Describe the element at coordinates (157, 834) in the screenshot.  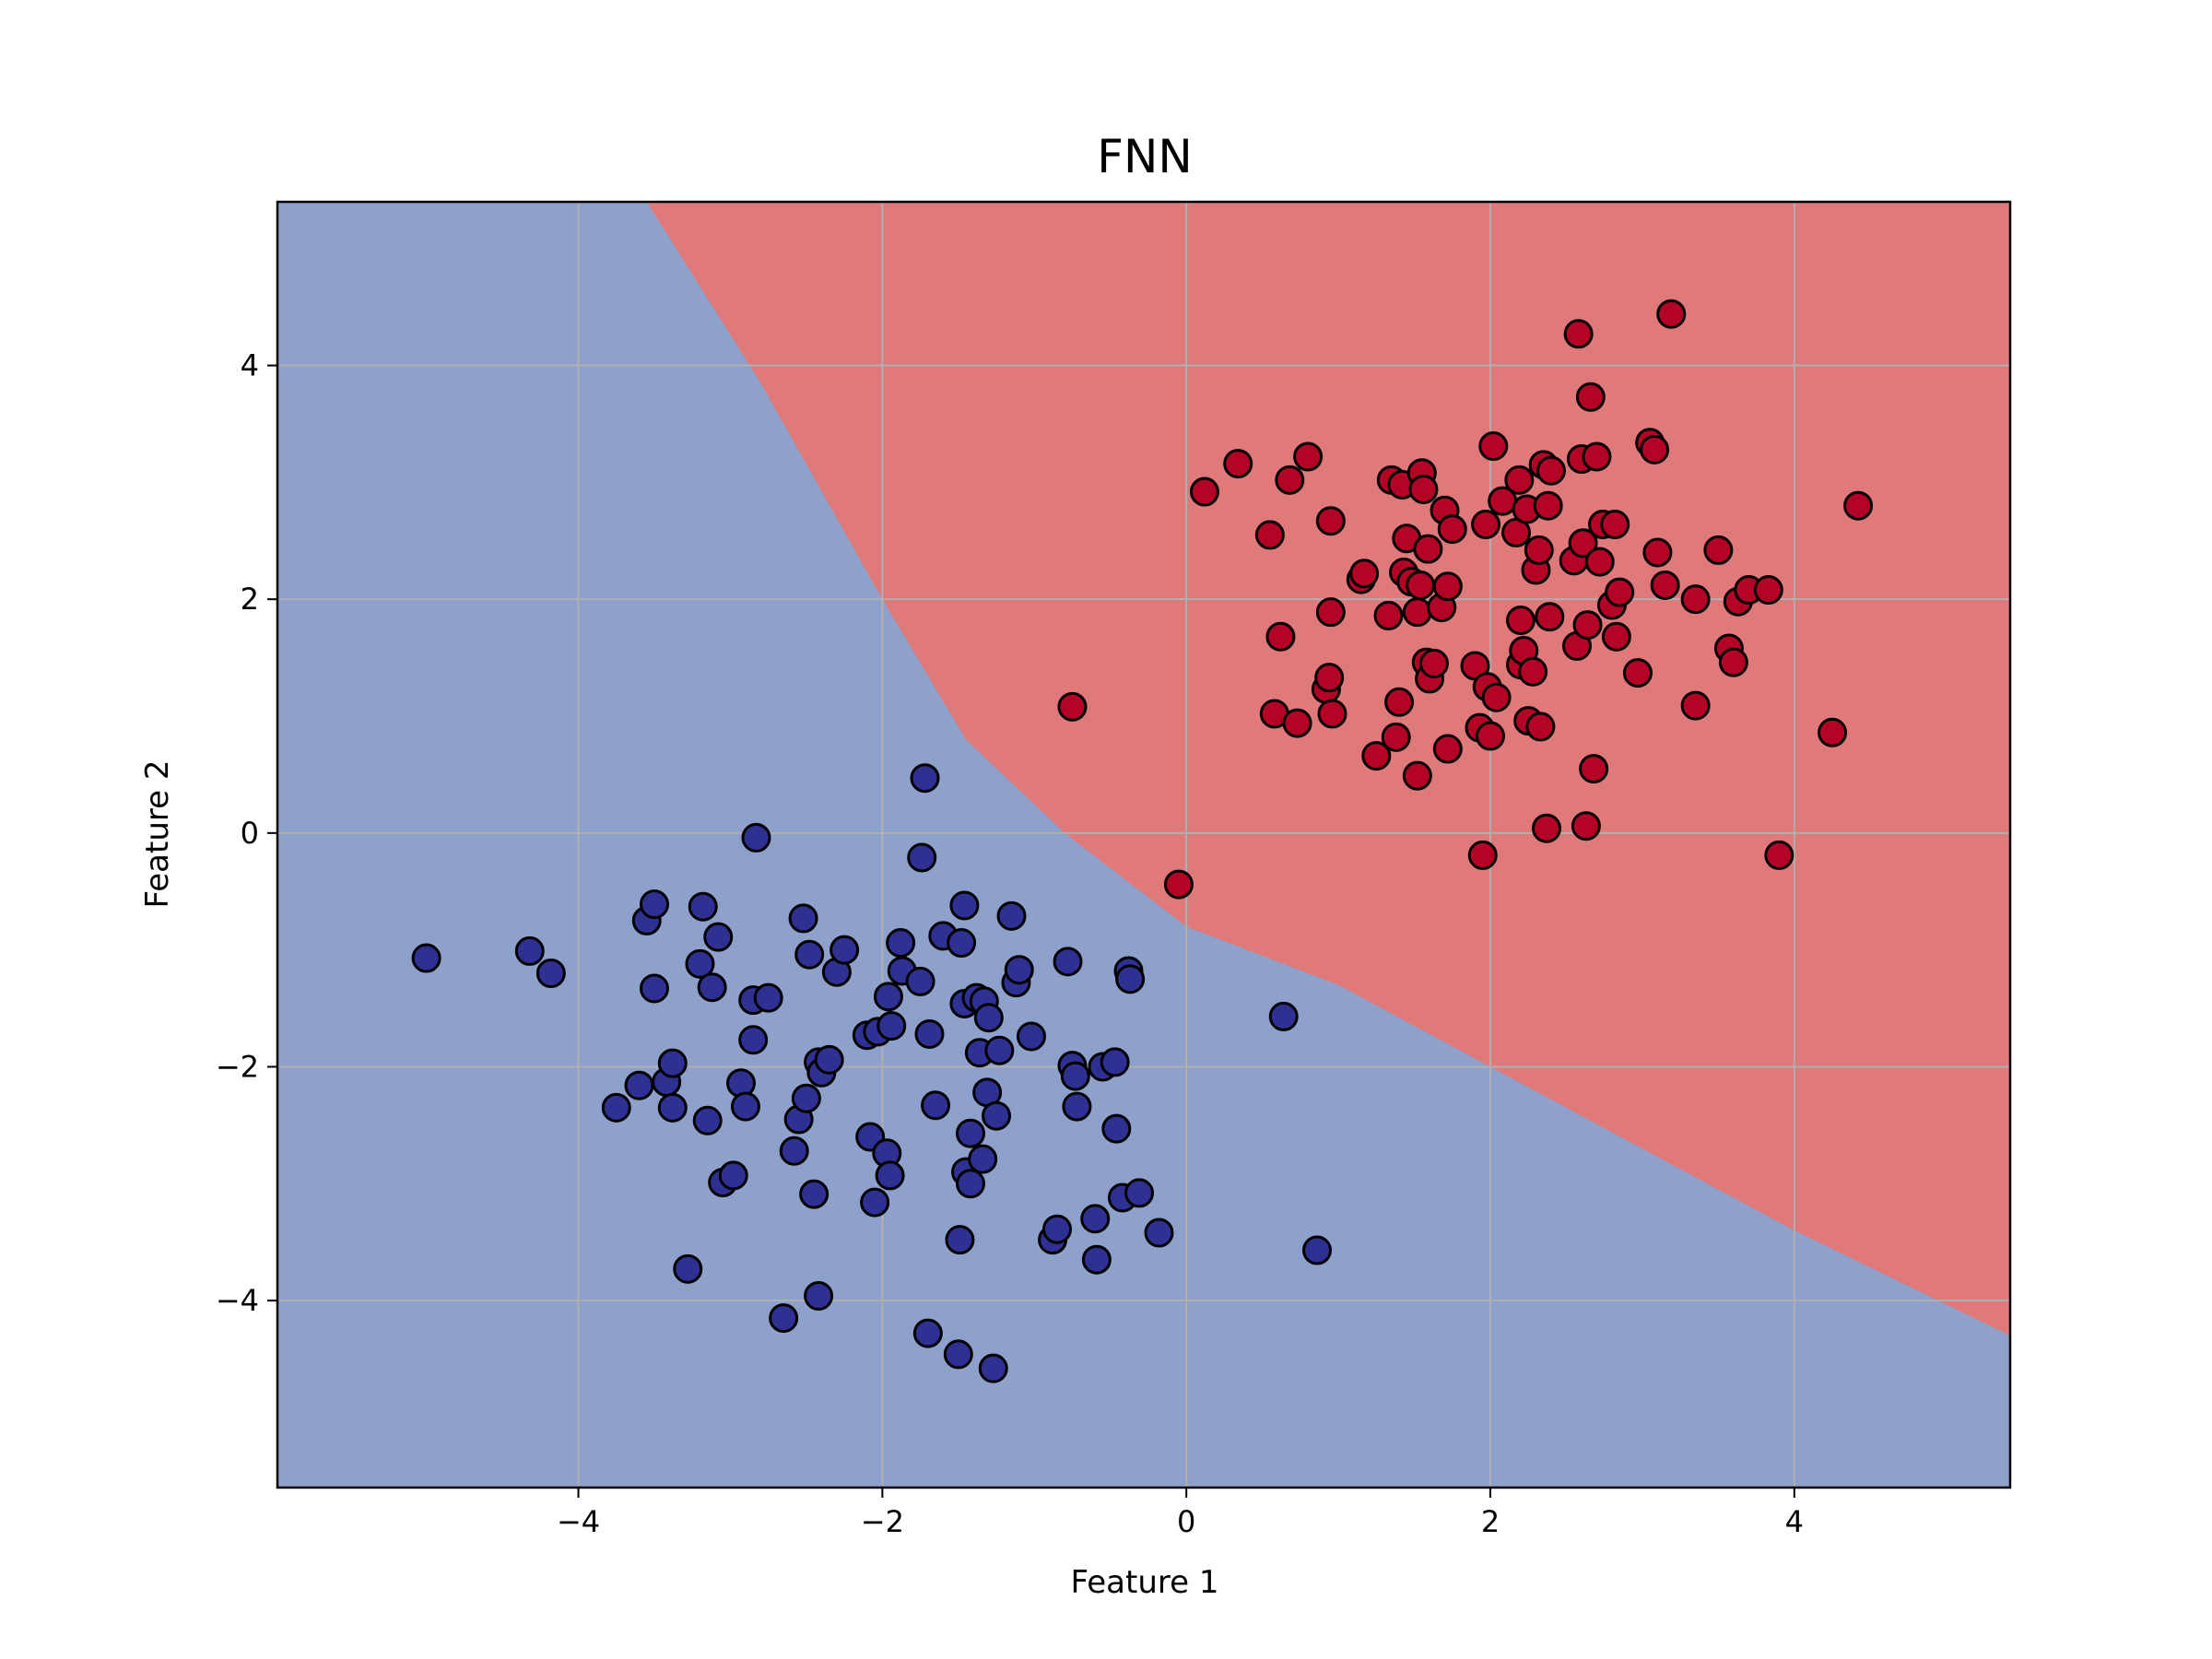
I see `y-axis-label: Feature 2` at that location.